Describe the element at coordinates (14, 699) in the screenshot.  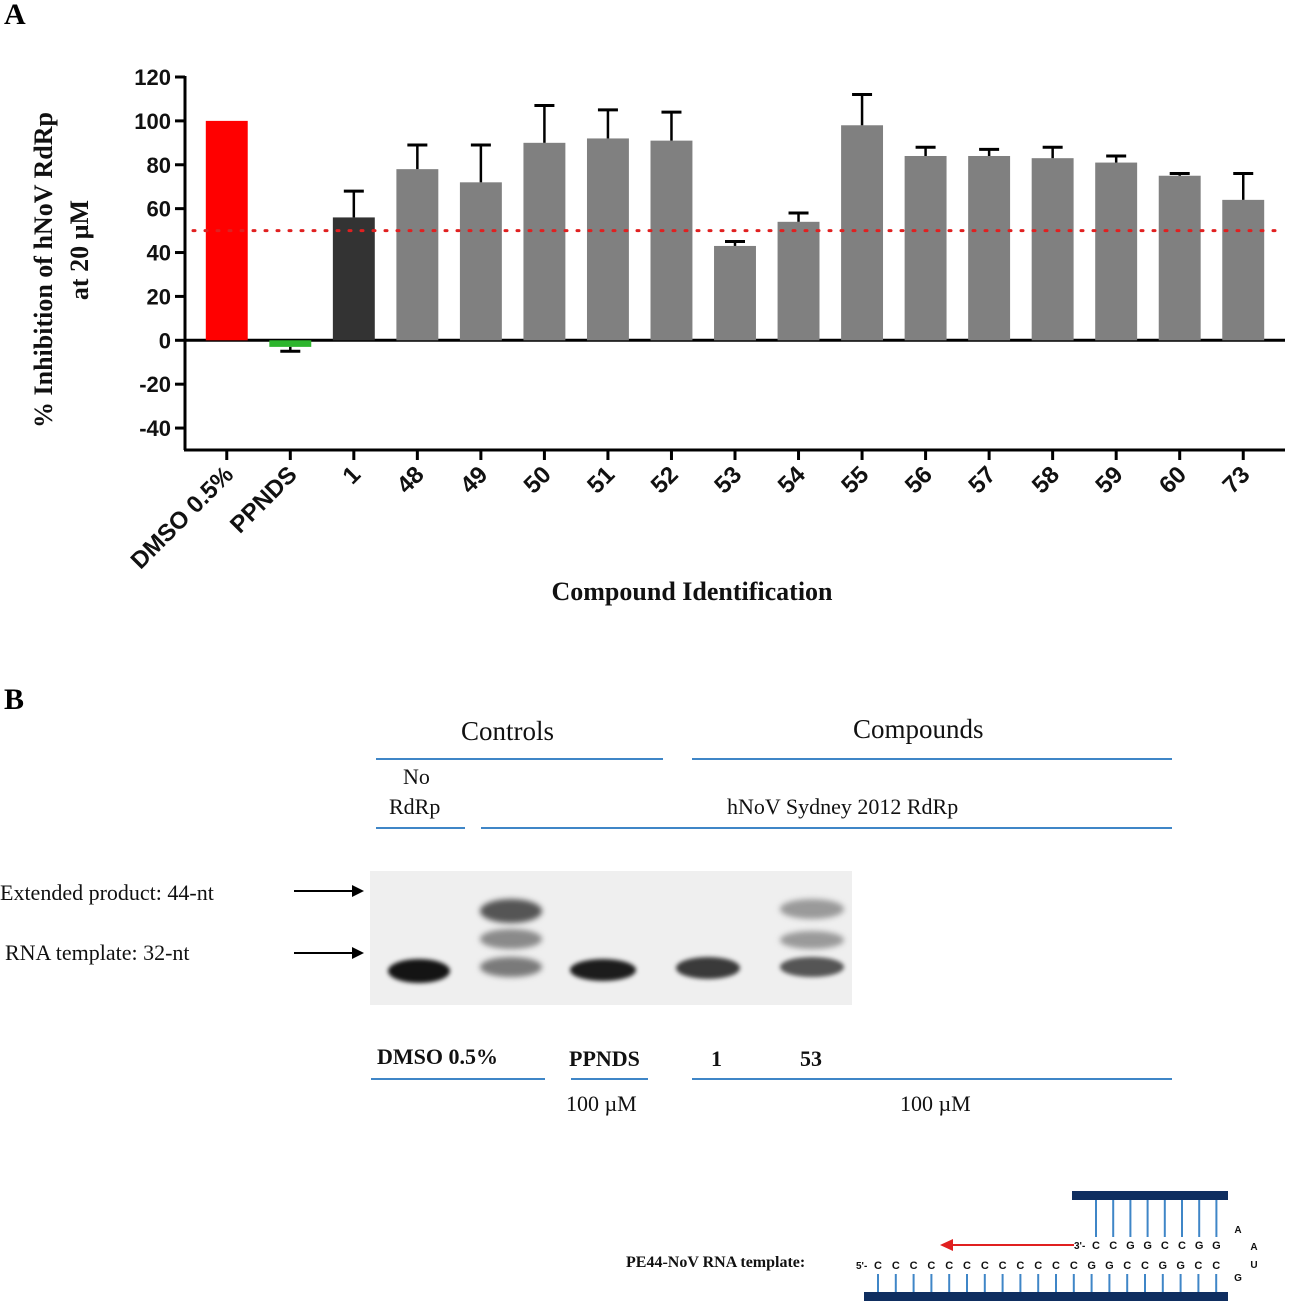
I see `panel-b-label: B` at that location.